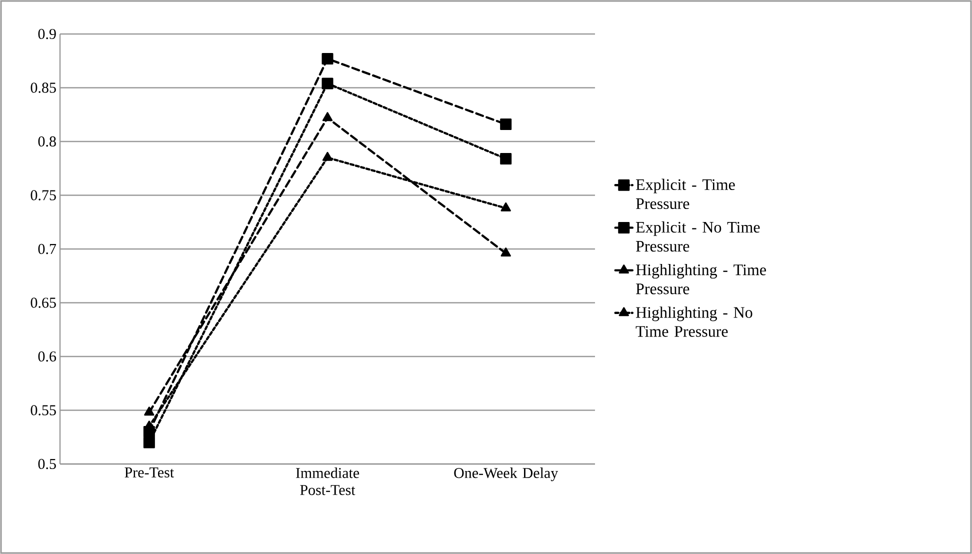 The image size is (972, 554). I want to click on y-tick-label: 0.8, so click(47, 141).